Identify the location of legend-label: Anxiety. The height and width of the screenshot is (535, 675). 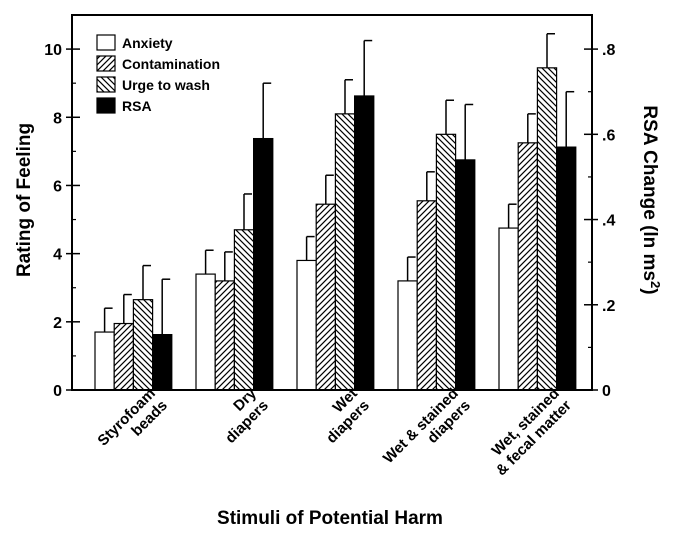
(147, 43).